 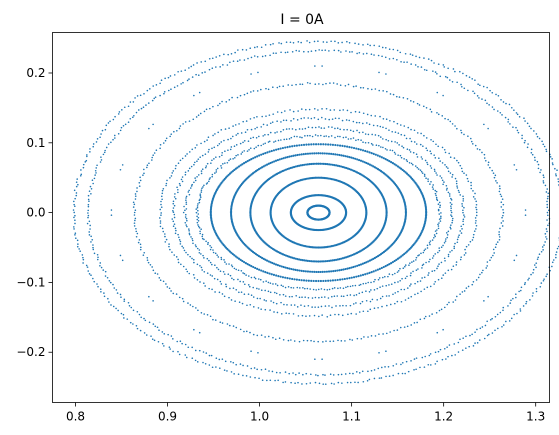 What do you see at coordinates (259, 417) in the screenshot?
I see `x-tick-label: 1.0` at bounding box center [259, 417].